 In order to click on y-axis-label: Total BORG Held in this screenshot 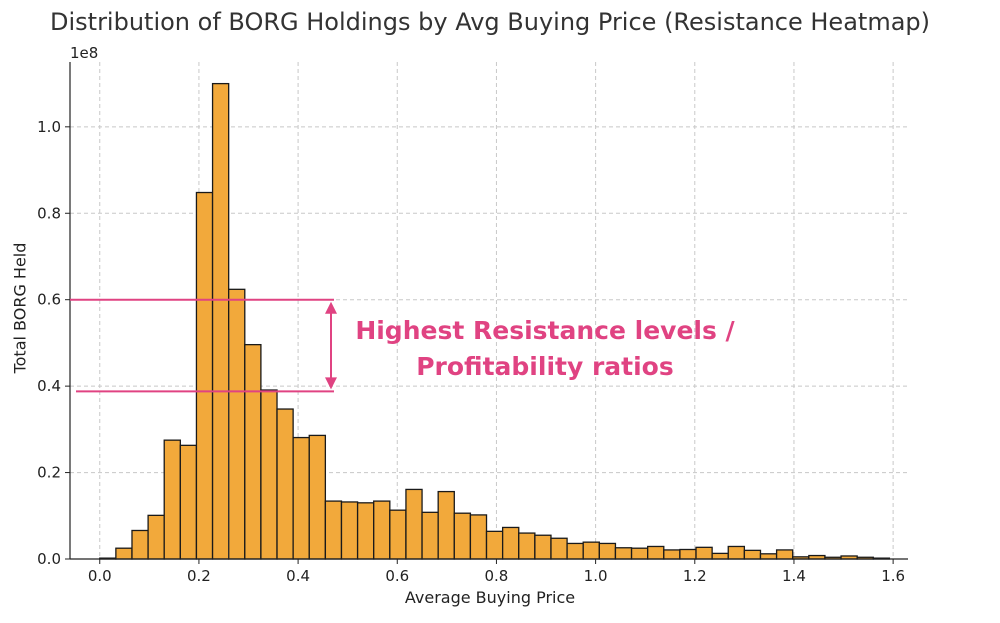, I will do `click(20, 308)`.